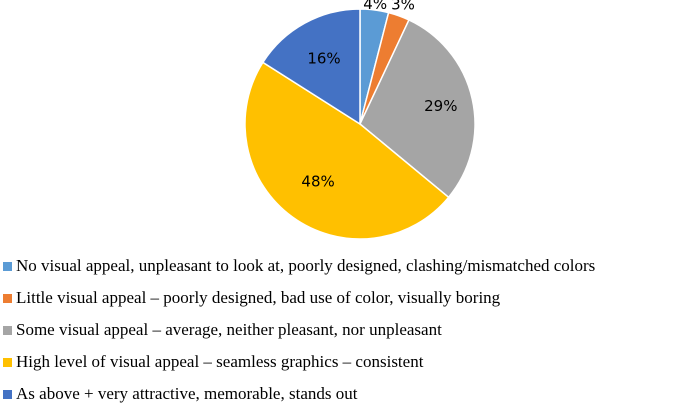 This screenshot has width=685, height=410. What do you see at coordinates (375, 6) in the screenshot?
I see `slice-label-0: 4%` at bounding box center [375, 6].